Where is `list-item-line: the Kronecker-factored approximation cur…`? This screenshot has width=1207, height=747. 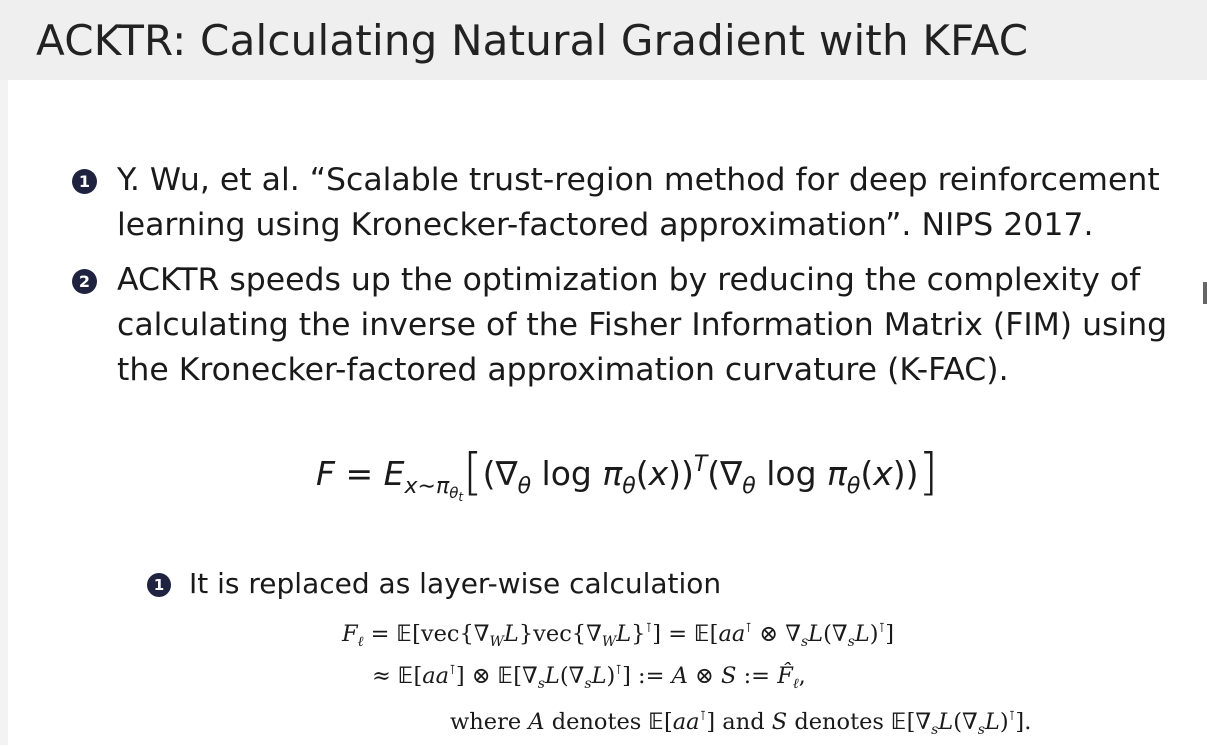 list-item-line: the Kronecker-factored approximation cur… is located at coordinates (563, 370).